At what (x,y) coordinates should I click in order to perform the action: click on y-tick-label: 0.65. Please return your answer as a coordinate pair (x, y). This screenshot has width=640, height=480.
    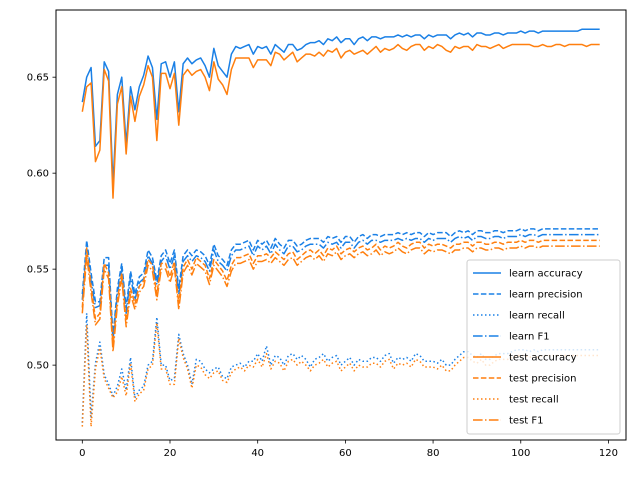
    Looking at the image, I should click on (38, 78).